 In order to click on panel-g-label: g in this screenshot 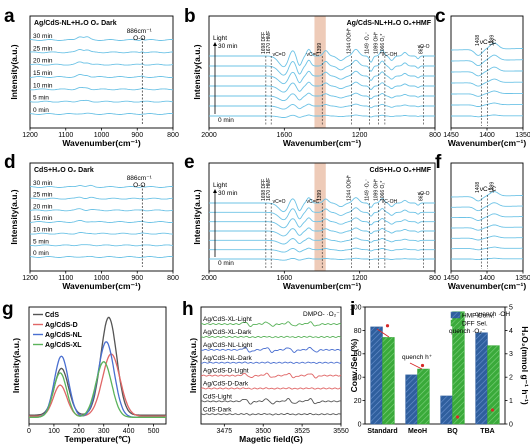, I will do `click(8, 309)`.